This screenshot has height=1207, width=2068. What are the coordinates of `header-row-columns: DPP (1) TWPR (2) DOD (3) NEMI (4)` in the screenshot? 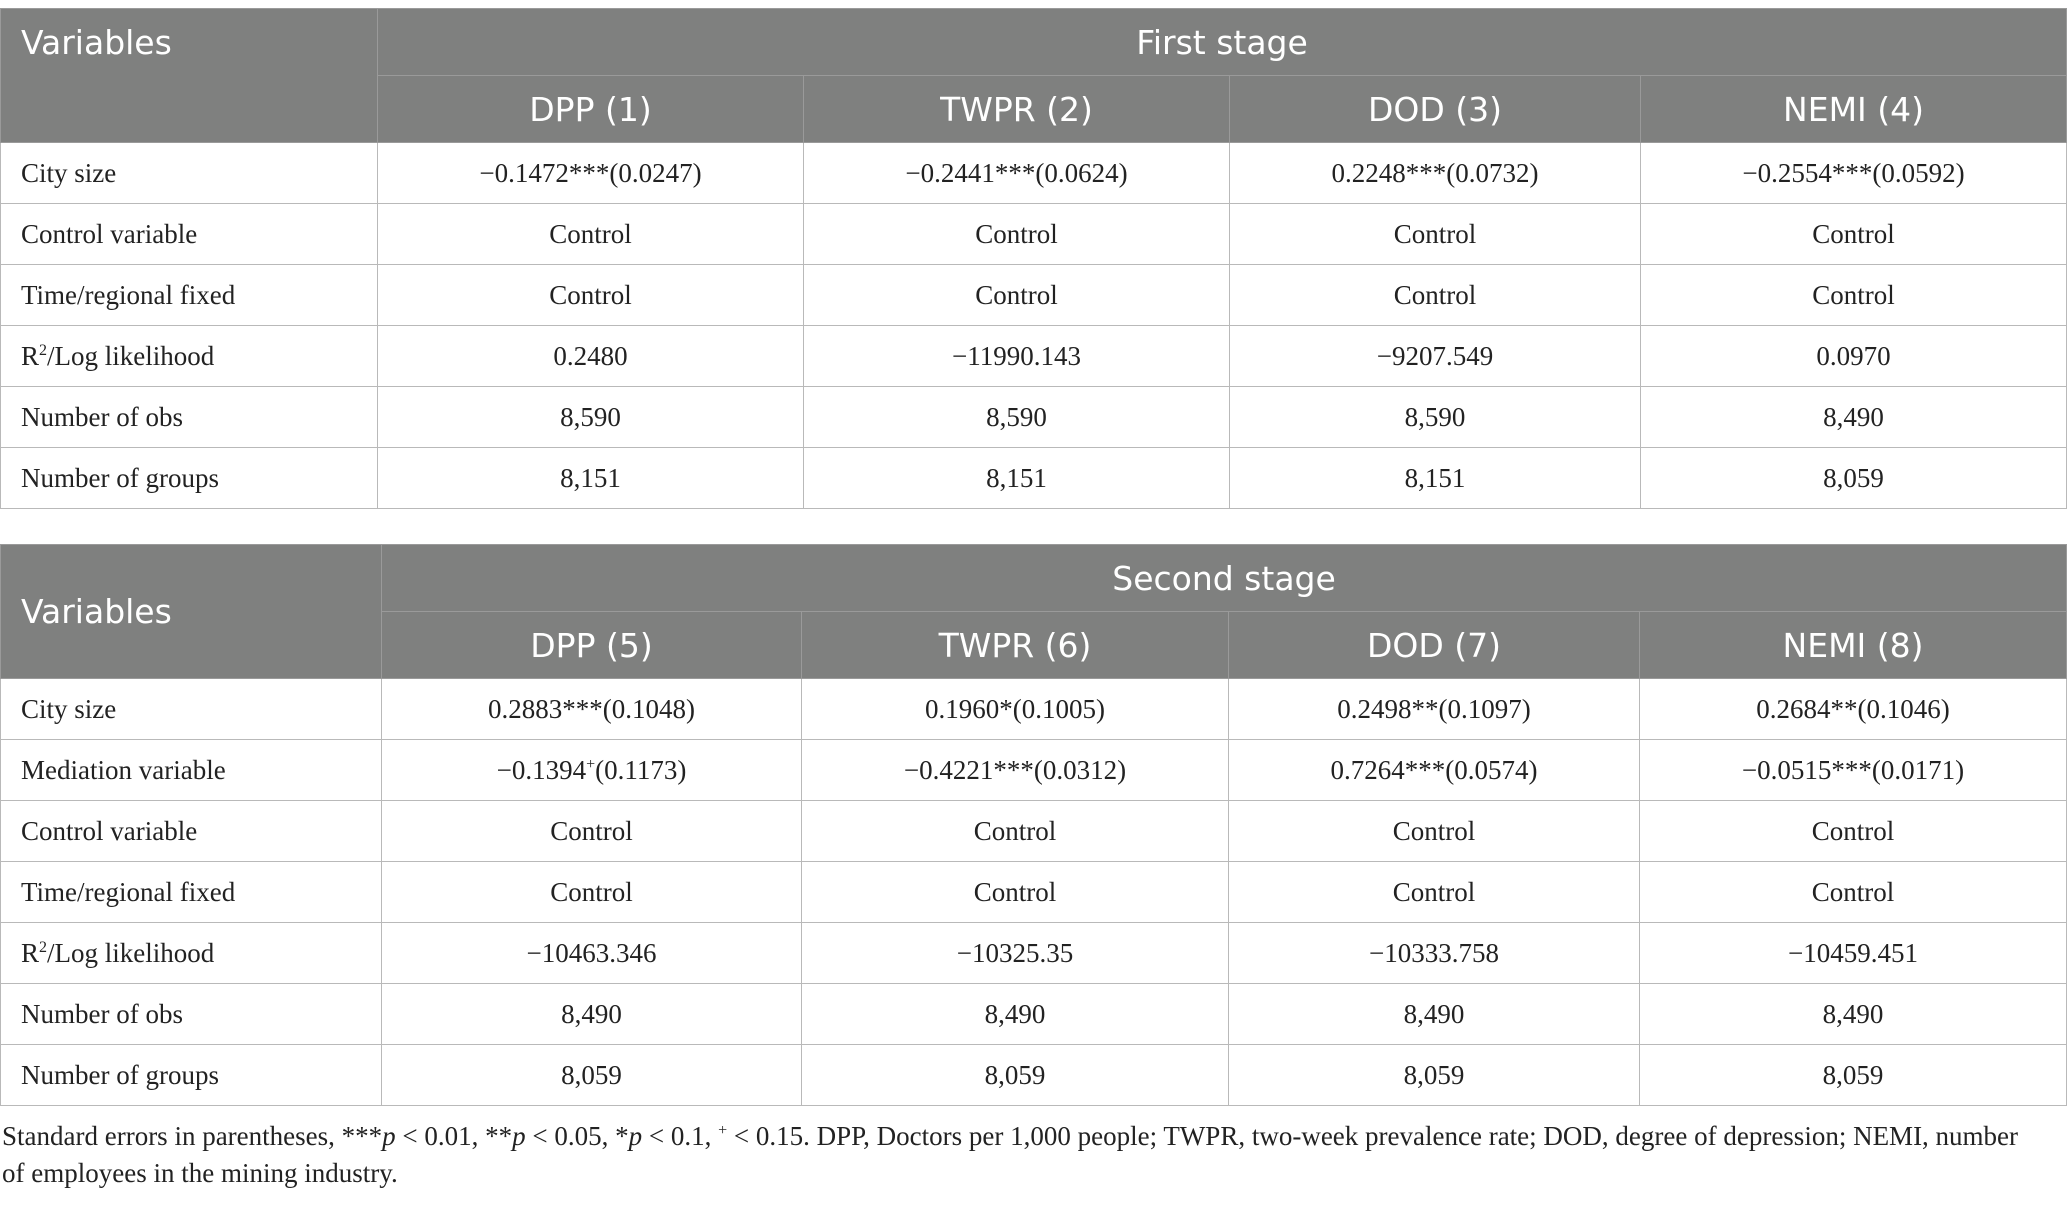 It's located at (1034, 109).